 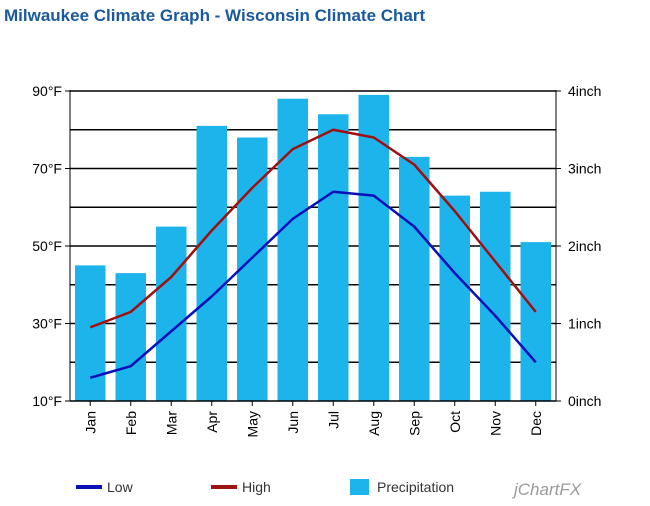 What do you see at coordinates (47, 169) in the screenshot?
I see `left-axis-tick-label: 70°F` at bounding box center [47, 169].